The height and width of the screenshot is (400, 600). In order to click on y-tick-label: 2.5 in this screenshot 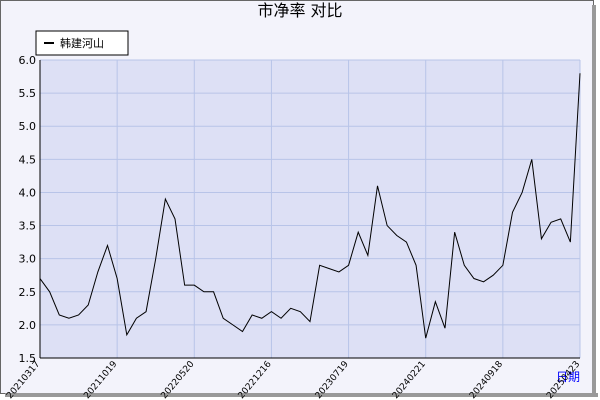, I will do `click(28, 292)`.